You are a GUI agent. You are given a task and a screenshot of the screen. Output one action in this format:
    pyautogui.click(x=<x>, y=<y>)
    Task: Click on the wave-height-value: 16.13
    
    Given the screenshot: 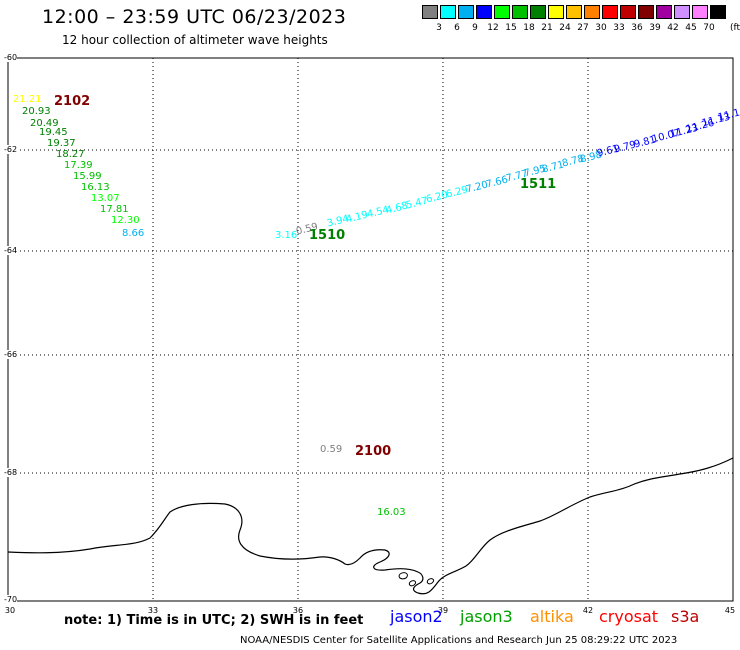 What is the action you would take?
    pyautogui.click(x=95, y=187)
    